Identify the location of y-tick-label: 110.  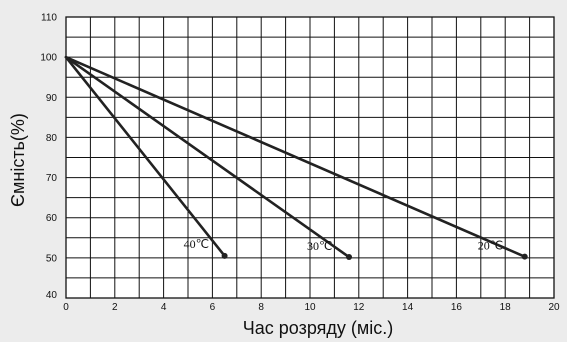
(49, 18).